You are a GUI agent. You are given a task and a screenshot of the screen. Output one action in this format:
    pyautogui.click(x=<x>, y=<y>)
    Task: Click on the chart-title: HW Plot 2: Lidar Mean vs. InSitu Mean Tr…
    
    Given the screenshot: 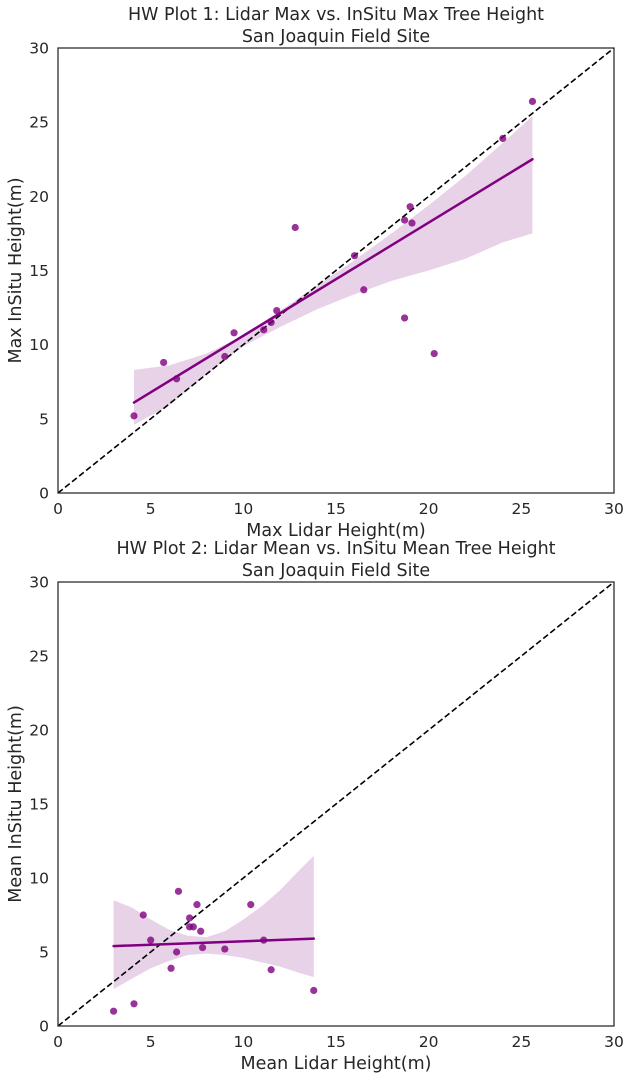 What is the action you would take?
    pyautogui.click(x=335, y=549)
    